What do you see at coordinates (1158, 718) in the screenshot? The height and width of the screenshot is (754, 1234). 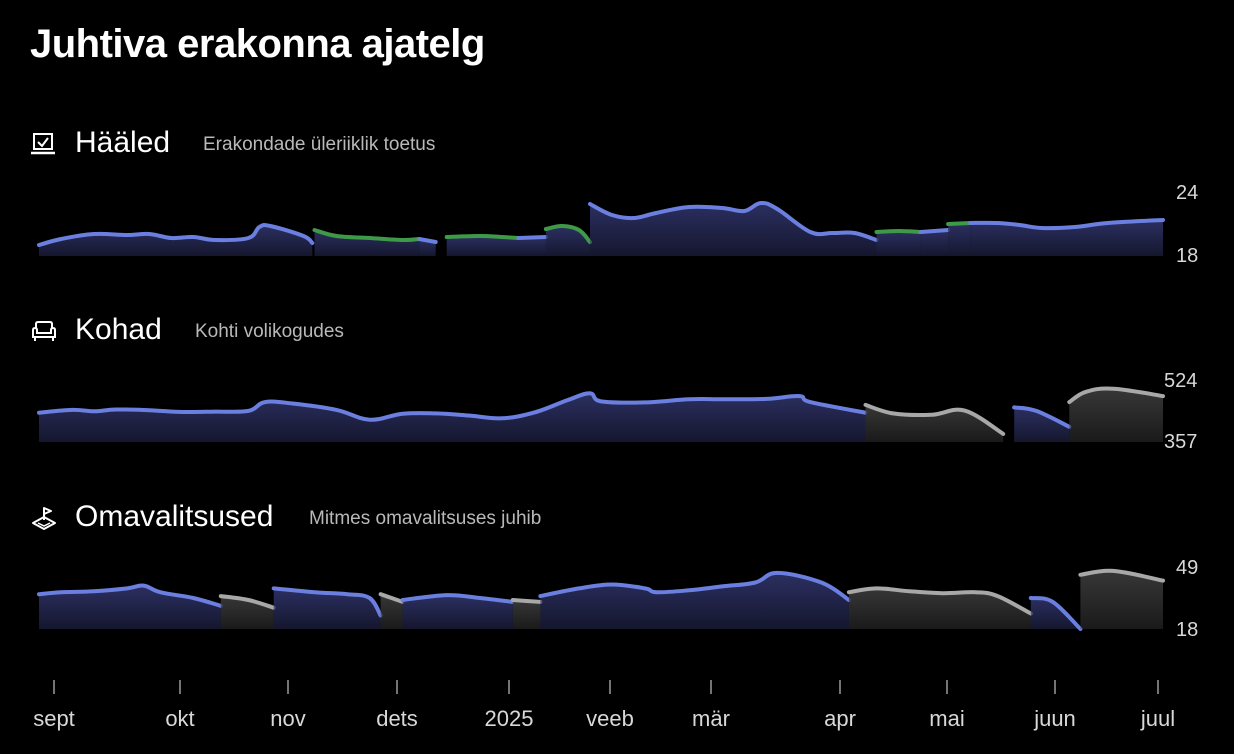 I see `x-tick-label: juul` at bounding box center [1158, 718].